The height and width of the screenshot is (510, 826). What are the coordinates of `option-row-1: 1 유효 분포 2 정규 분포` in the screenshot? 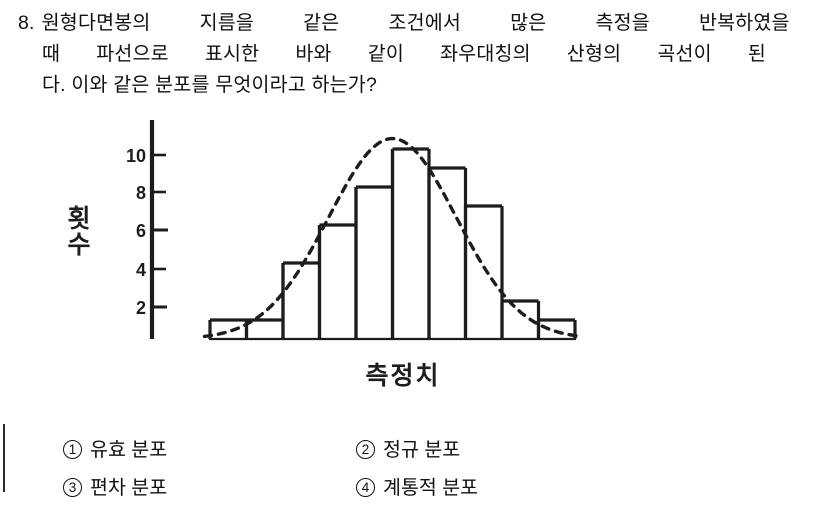 It's located at (413, 455).